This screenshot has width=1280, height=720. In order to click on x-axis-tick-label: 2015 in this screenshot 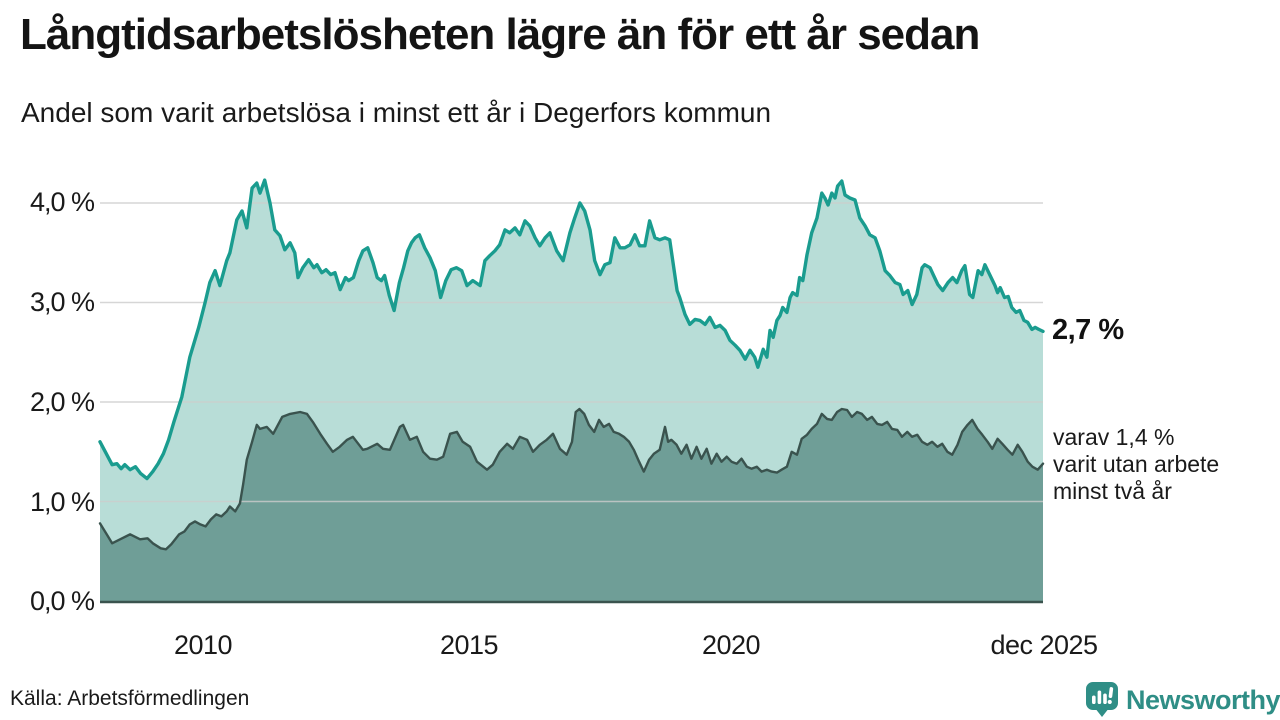, I will do `click(469, 645)`.